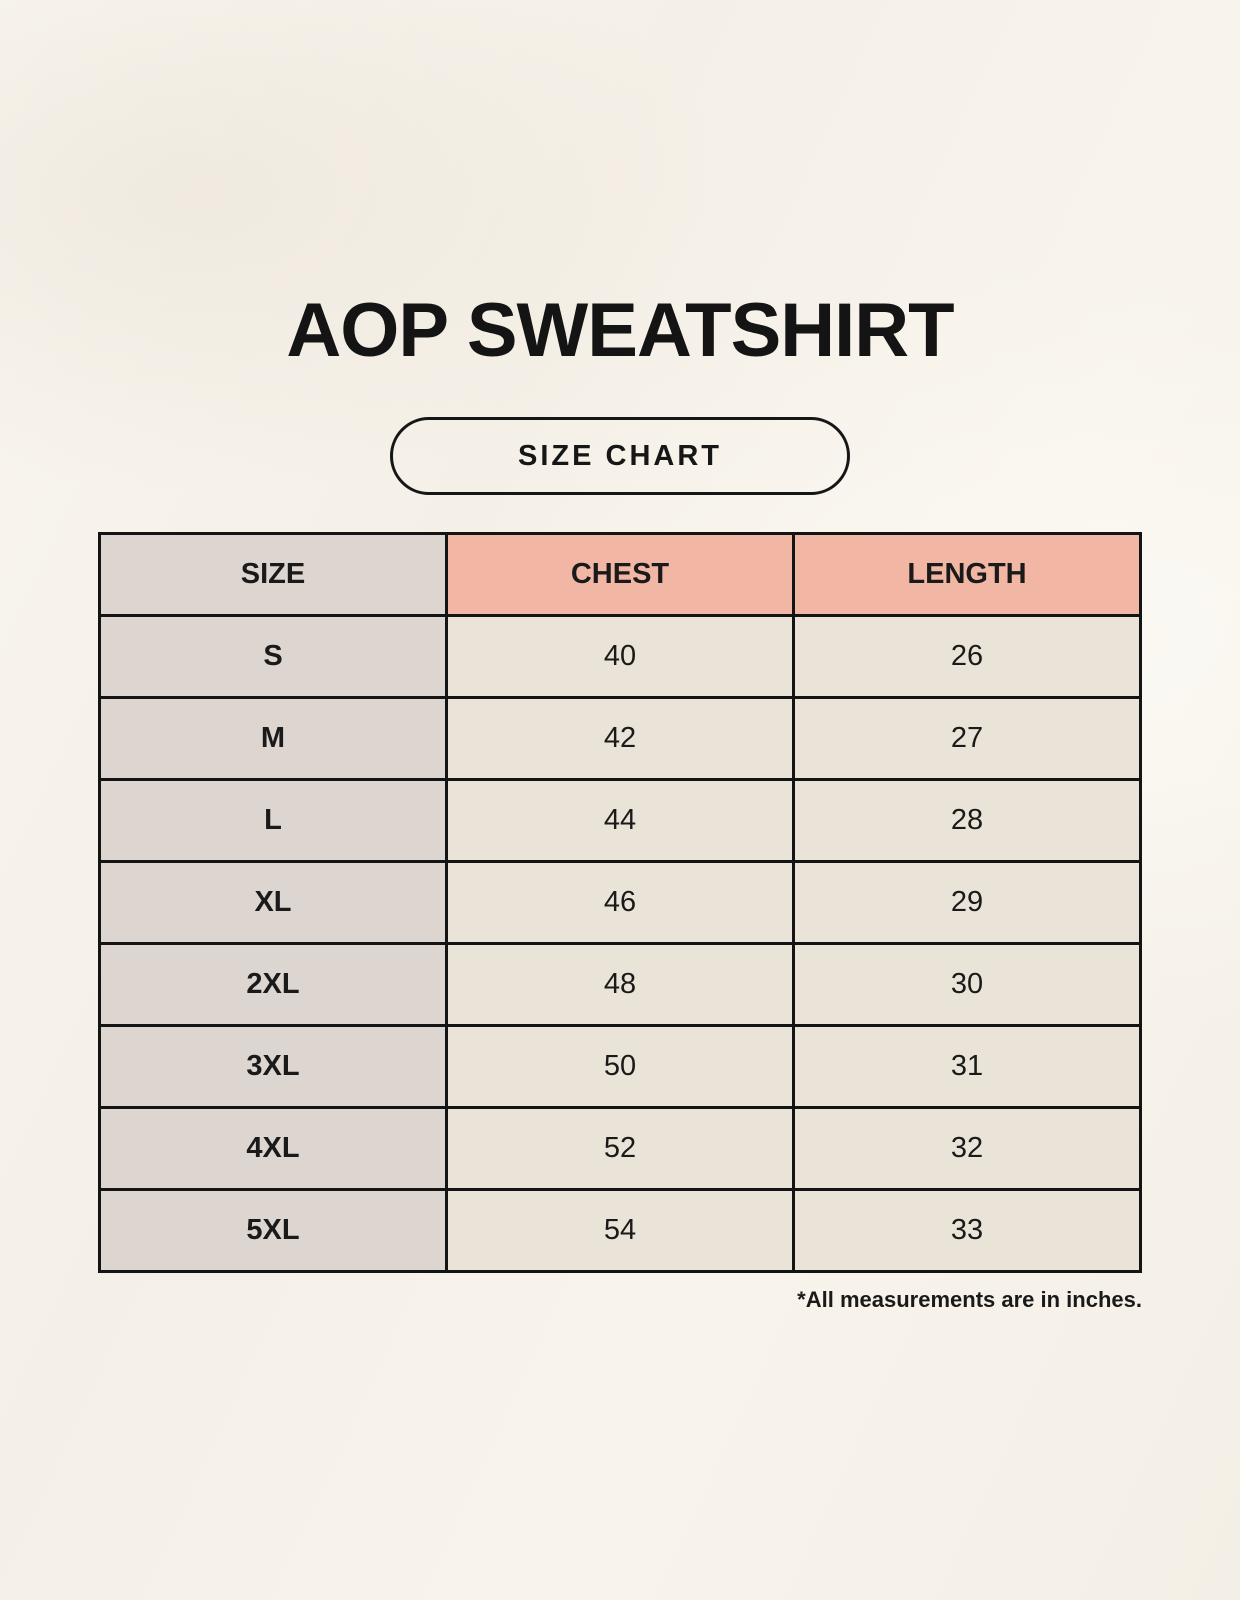  I want to click on table-row: S 40 26, so click(620, 656).